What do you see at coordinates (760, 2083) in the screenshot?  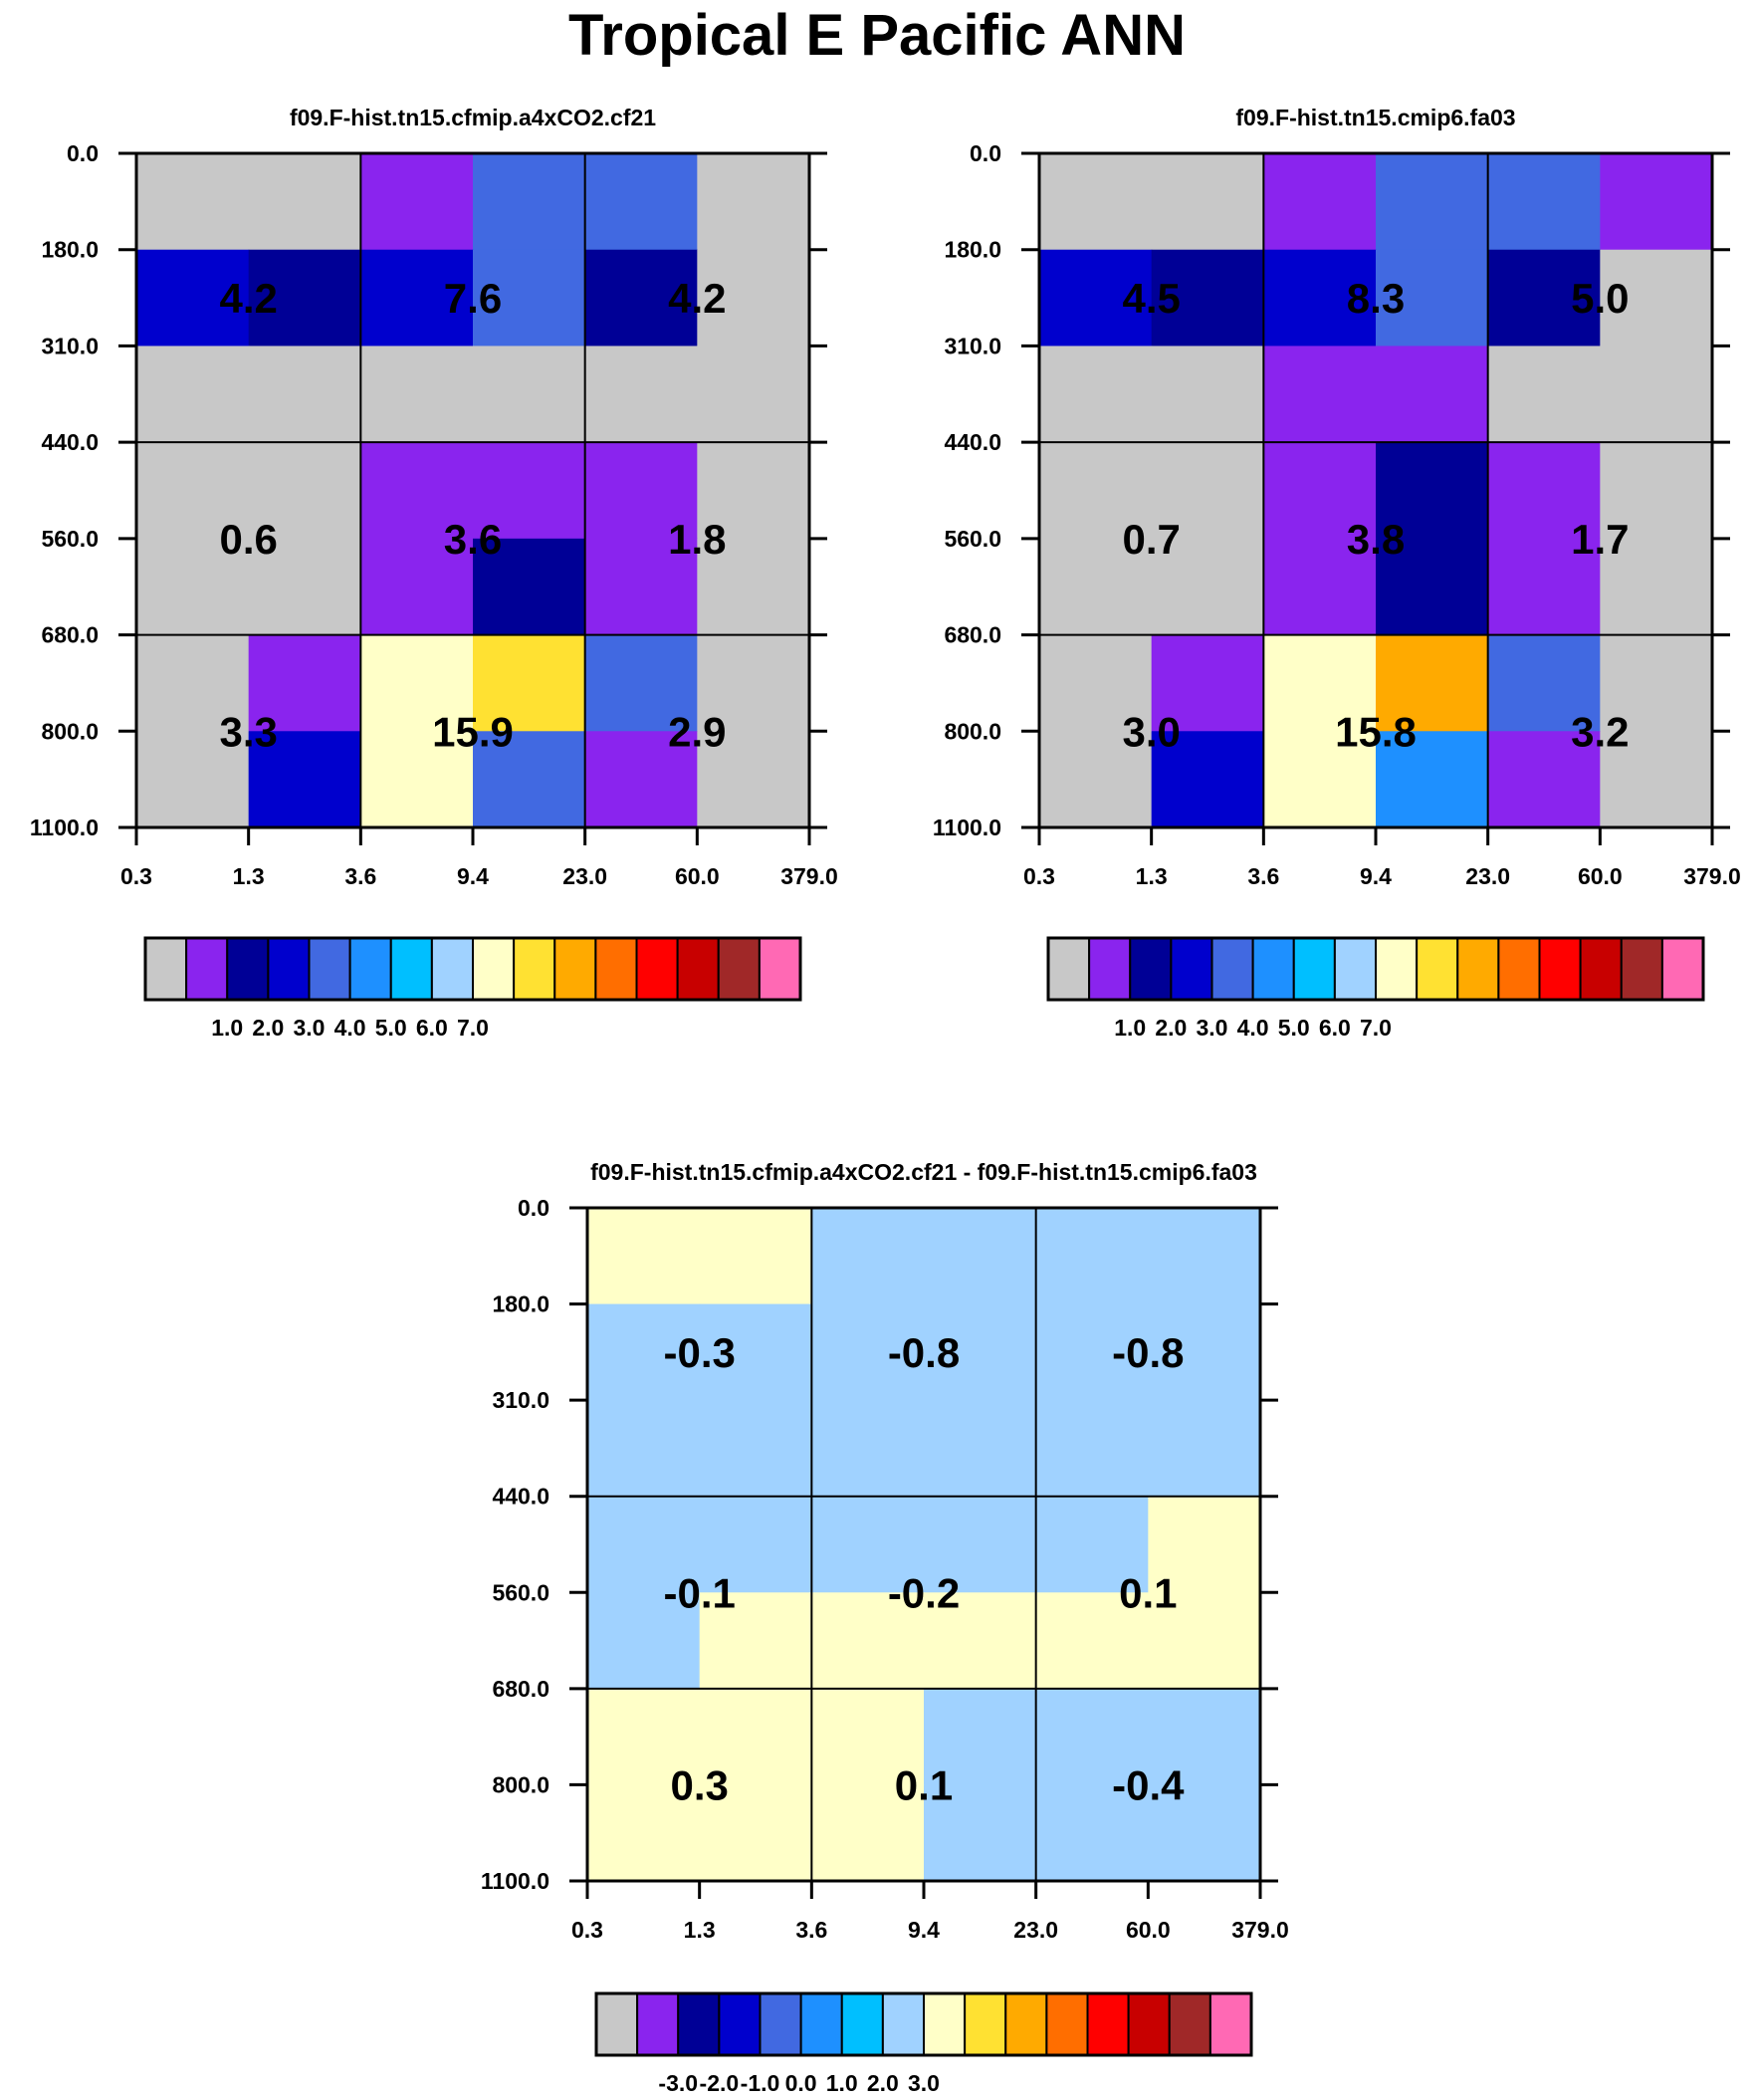 I see `colorbar-label: -1.0` at bounding box center [760, 2083].